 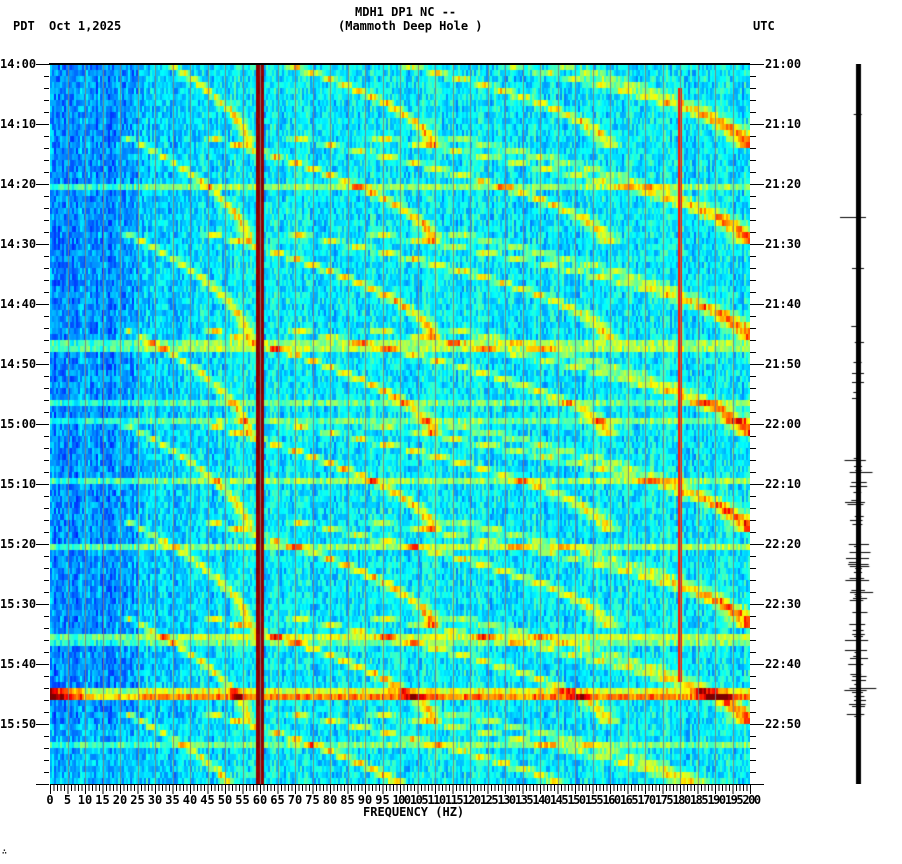 What do you see at coordinates (783, 604) in the screenshot?
I see `y-tick-label-right: 22:30` at bounding box center [783, 604].